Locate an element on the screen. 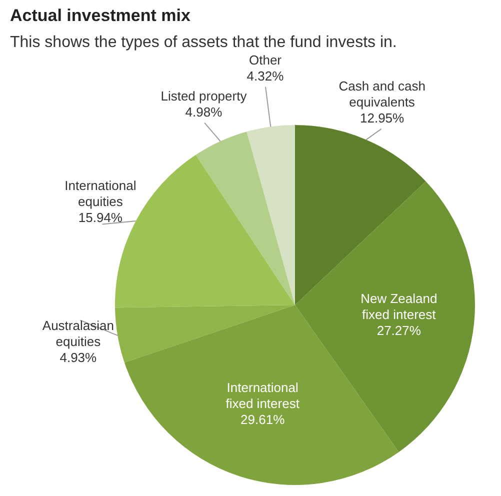 This screenshot has width=501, height=496. data-label: 15.94% is located at coordinates (100, 217).